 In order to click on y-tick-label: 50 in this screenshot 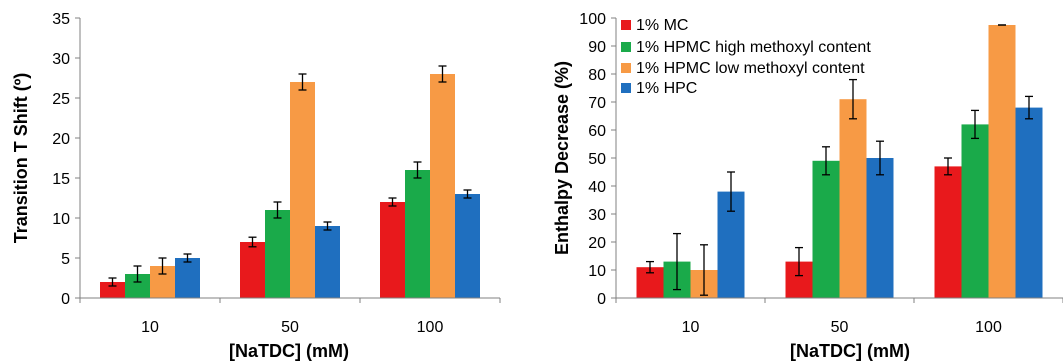, I will do `click(597, 159)`.